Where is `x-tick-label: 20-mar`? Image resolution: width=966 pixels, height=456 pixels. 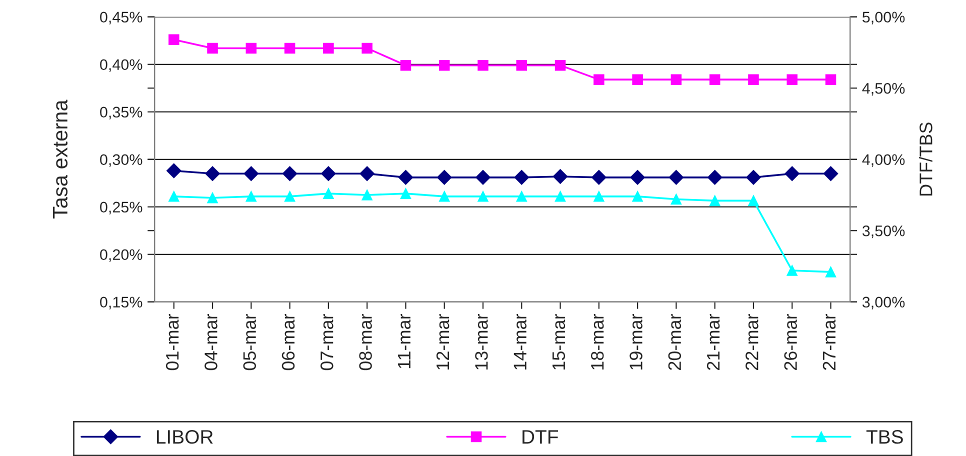 x-tick-label: 20-mar is located at coordinates (675, 342).